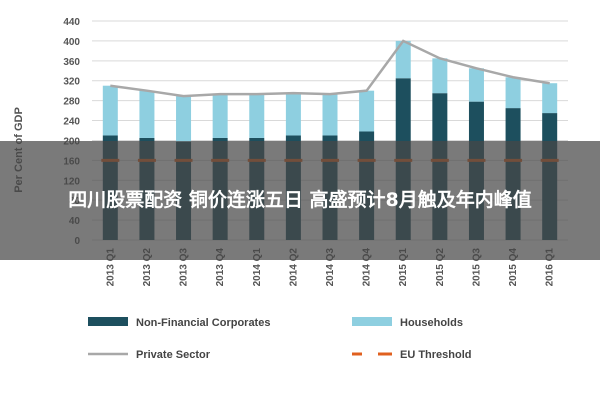 This screenshot has width=600, height=400. What do you see at coordinates (367, 267) in the screenshot?
I see `x-tick-label: 2014 Q4` at bounding box center [367, 267].